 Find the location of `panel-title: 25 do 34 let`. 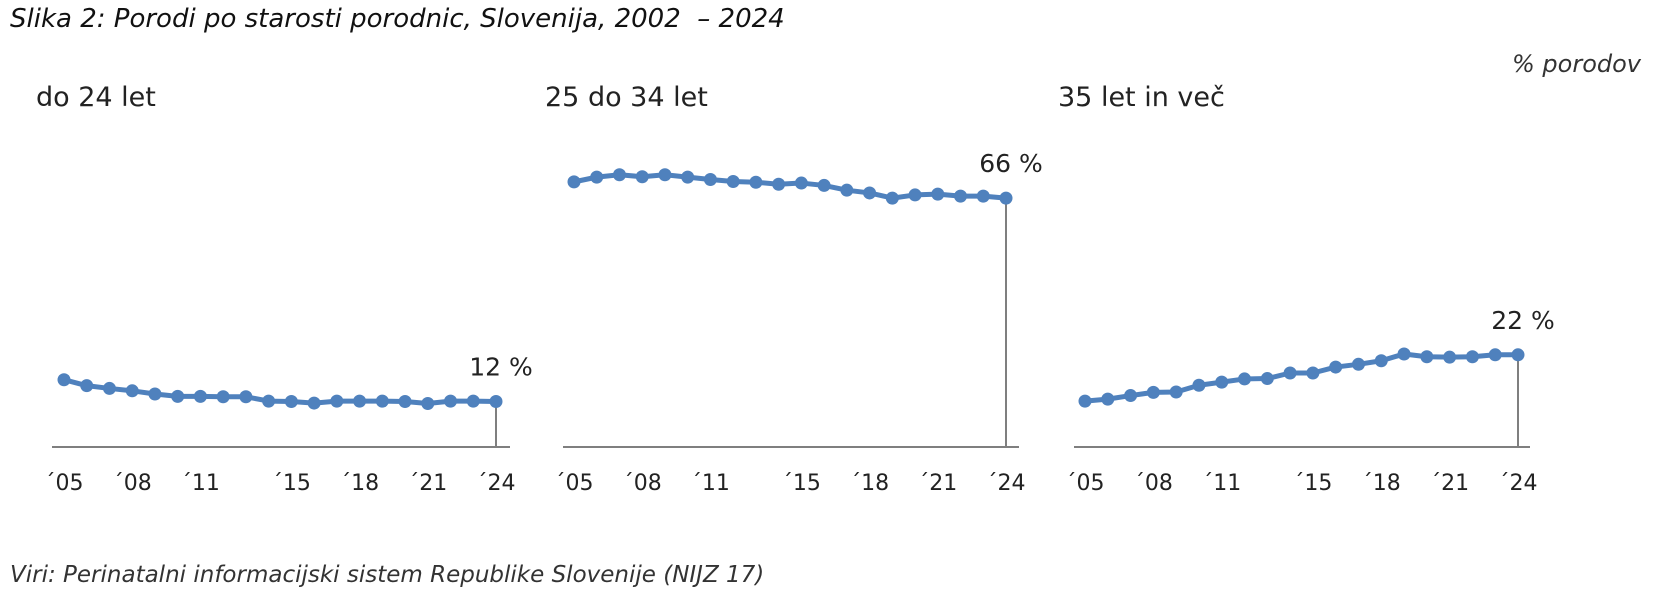

panel-title: 25 do 34 let is located at coordinates (626, 97).